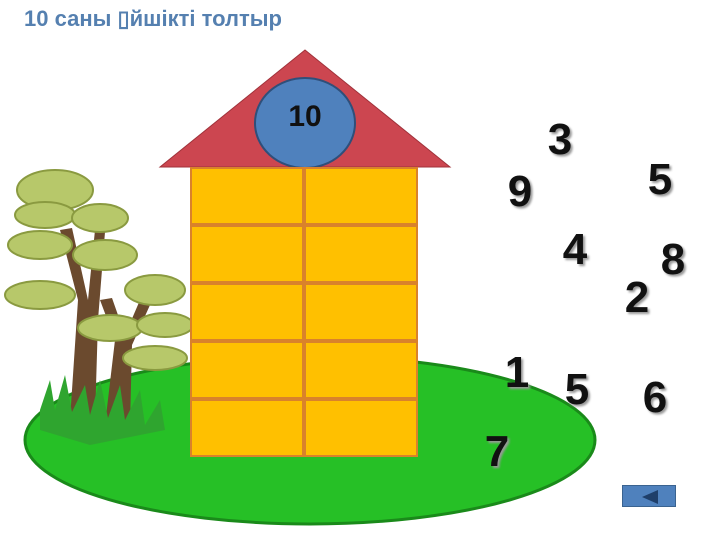 This screenshot has height=540, width=720. What do you see at coordinates (153, 18) in the screenshot?
I see `slide-title: 10 саны ▯йшікті толтыр` at bounding box center [153, 18].